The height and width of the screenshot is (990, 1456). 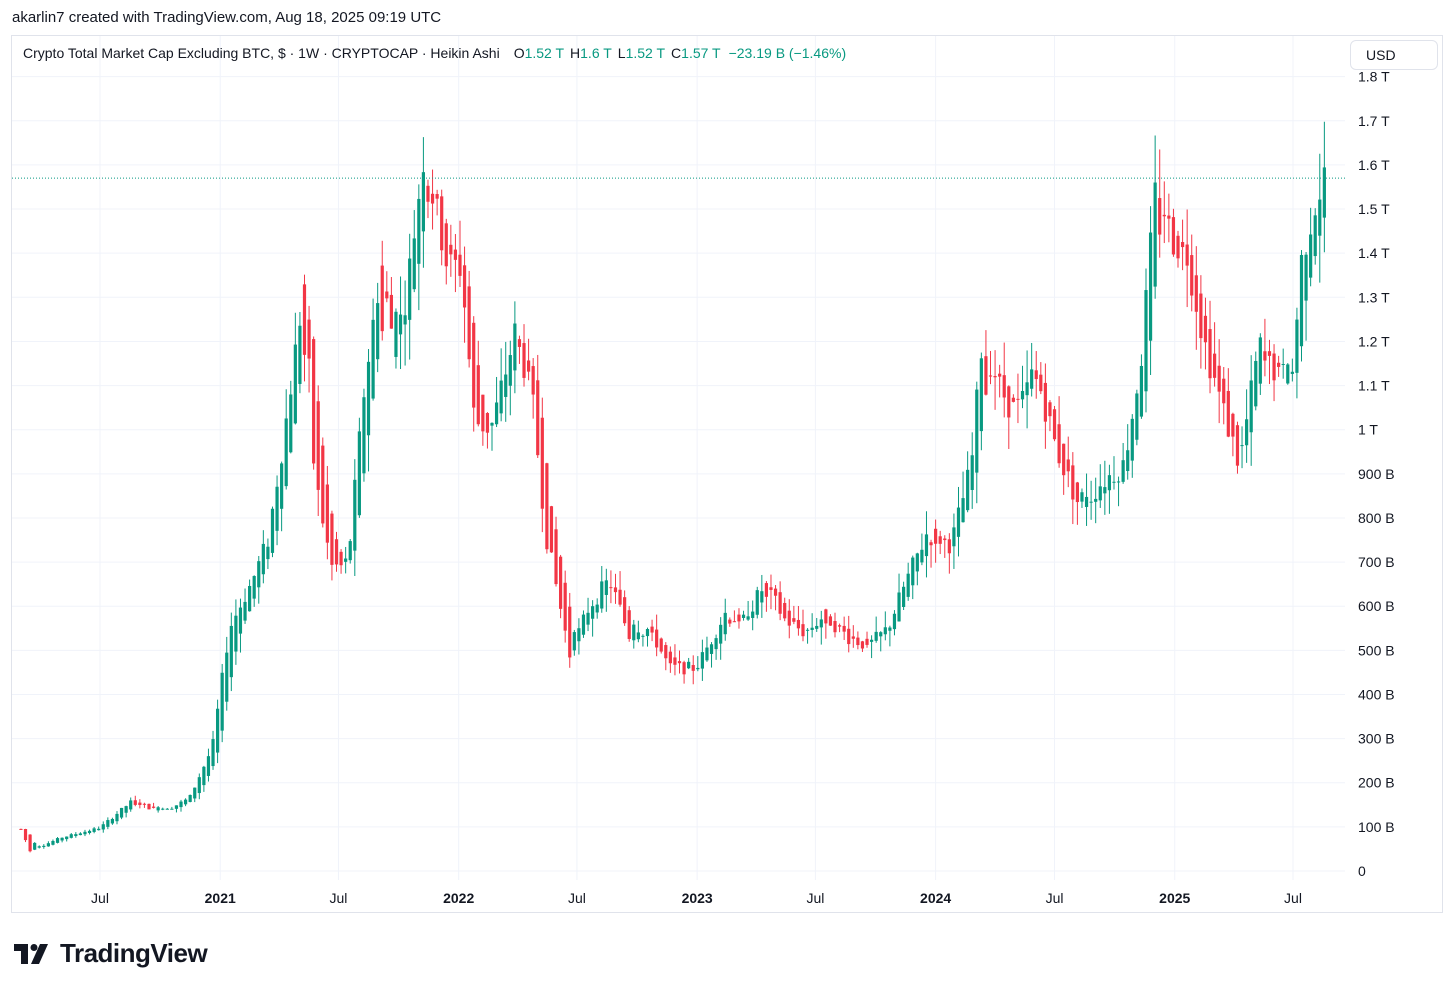 I want to click on tradingview-logo: TradingView, so click(x=111, y=953).